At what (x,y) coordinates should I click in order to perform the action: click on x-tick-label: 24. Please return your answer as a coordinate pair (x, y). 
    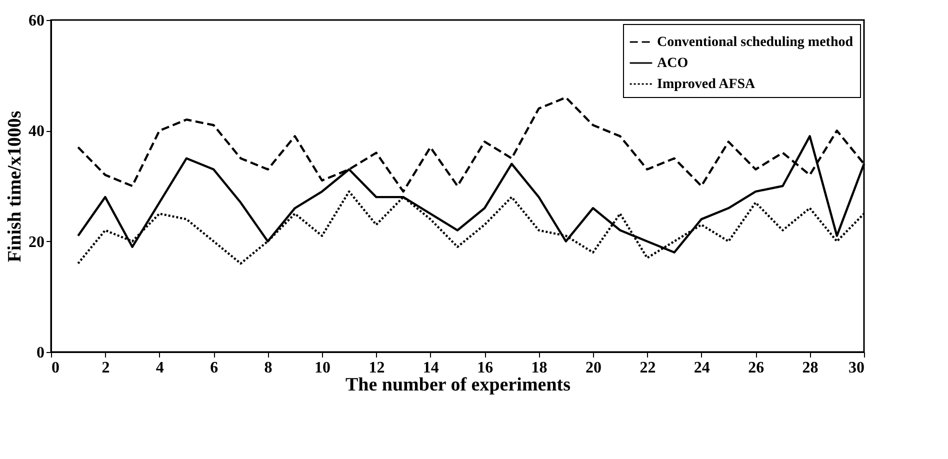
    Looking at the image, I should click on (702, 368).